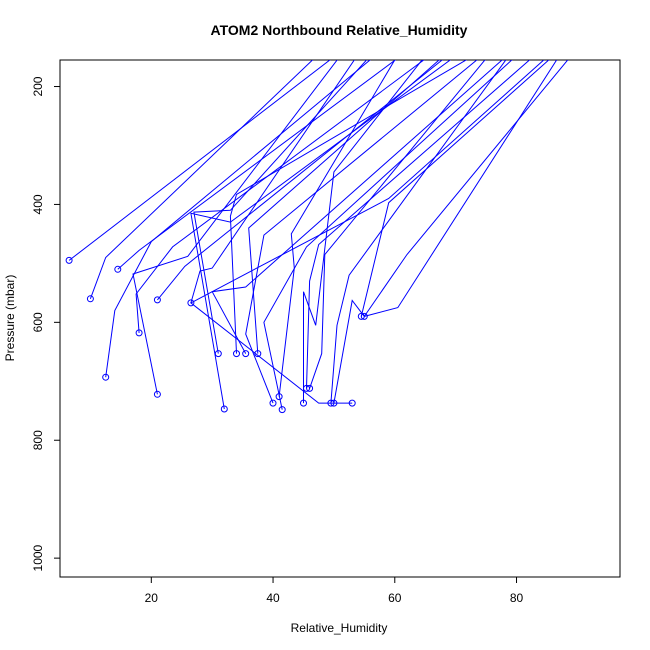 The width and height of the screenshot is (650, 650). What do you see at coordinates (339, 628) in the screenshot?
I see `x-axis-label: Relative_Humidity` at bounding box center [339, 628].